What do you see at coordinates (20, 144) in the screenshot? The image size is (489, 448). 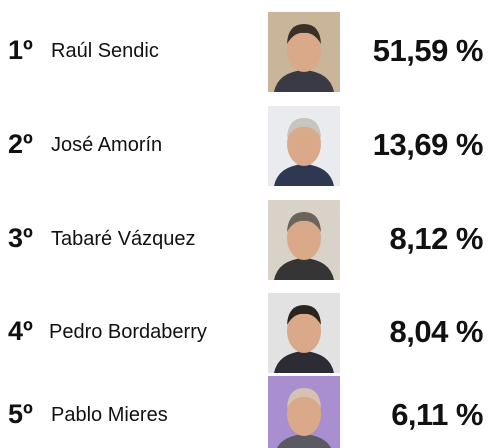 I see `rank: 2º` at bounding box center [20, 144].